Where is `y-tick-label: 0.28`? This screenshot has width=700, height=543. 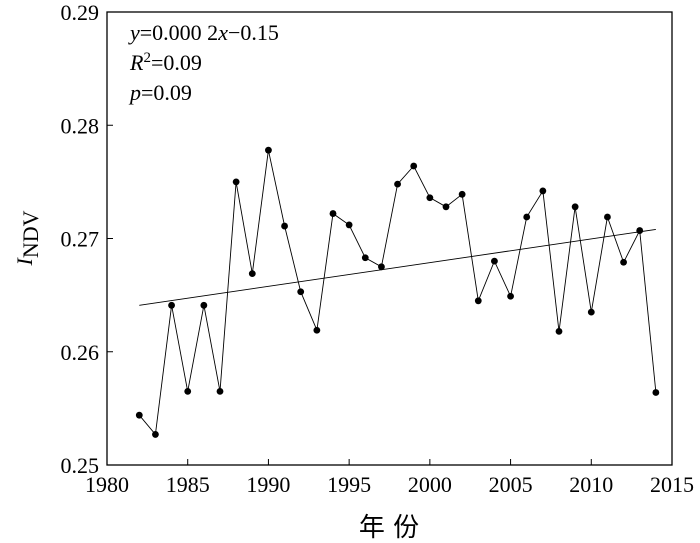
y-tick-label: 0.28 is located at coordinates (80, 125).